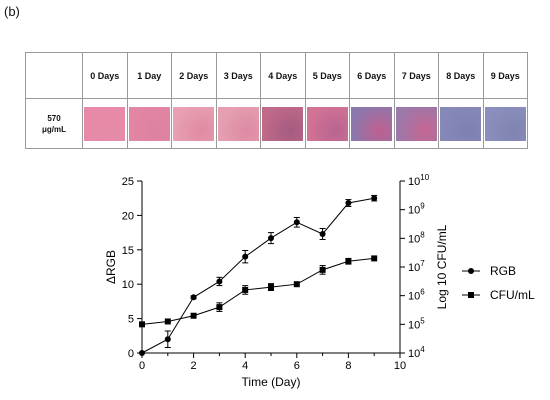 The image size is (550, 400). I want to click on y-tick-label: 5, so click(131, 320).